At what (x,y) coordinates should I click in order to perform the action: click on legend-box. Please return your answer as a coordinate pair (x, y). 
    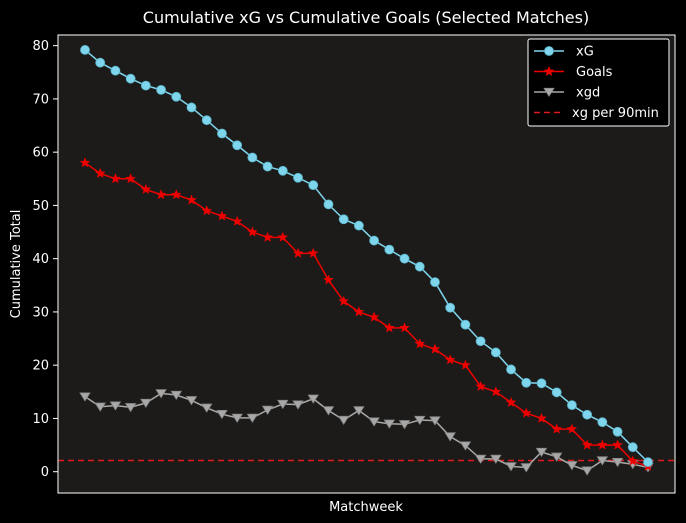
    Looking at the image, I should click on (598, 82).